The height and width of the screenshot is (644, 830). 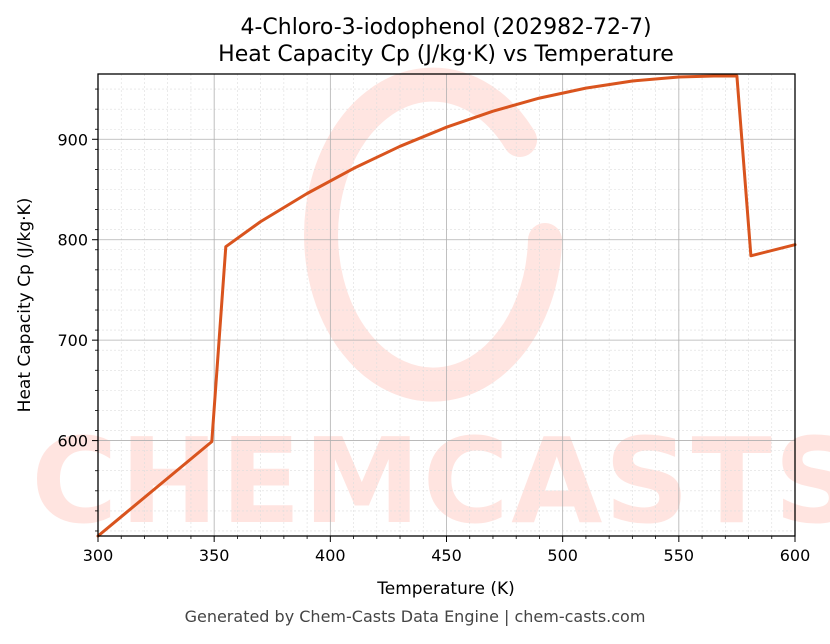 I want to click on y-tick-label: 600, so click(x=72, y=441).